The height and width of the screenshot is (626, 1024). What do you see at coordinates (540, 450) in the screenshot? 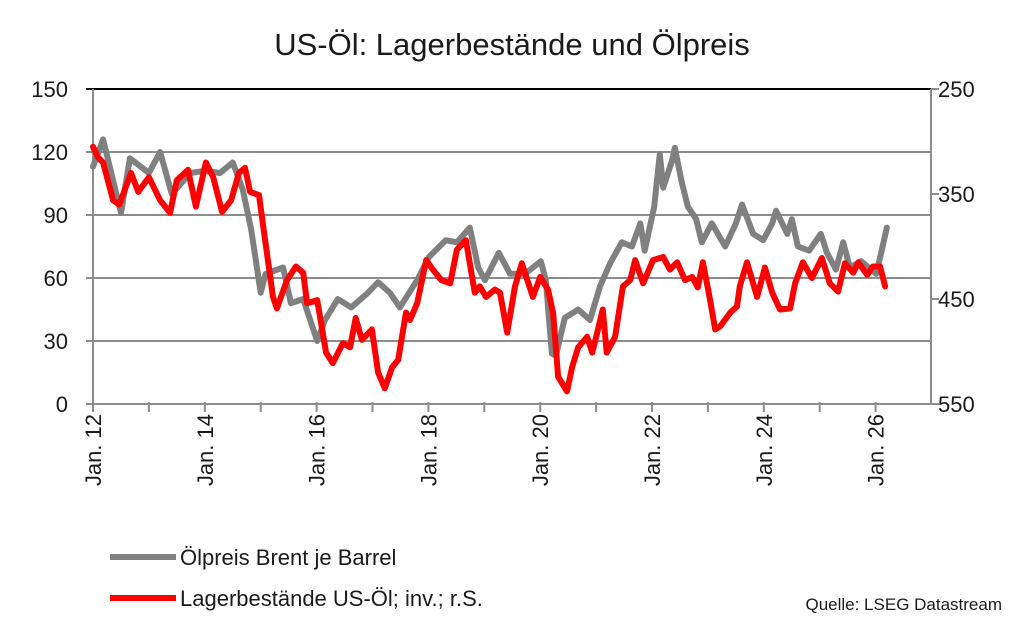
I see `x-tick-label: Jan. 20` at bounding box center [540, 450].